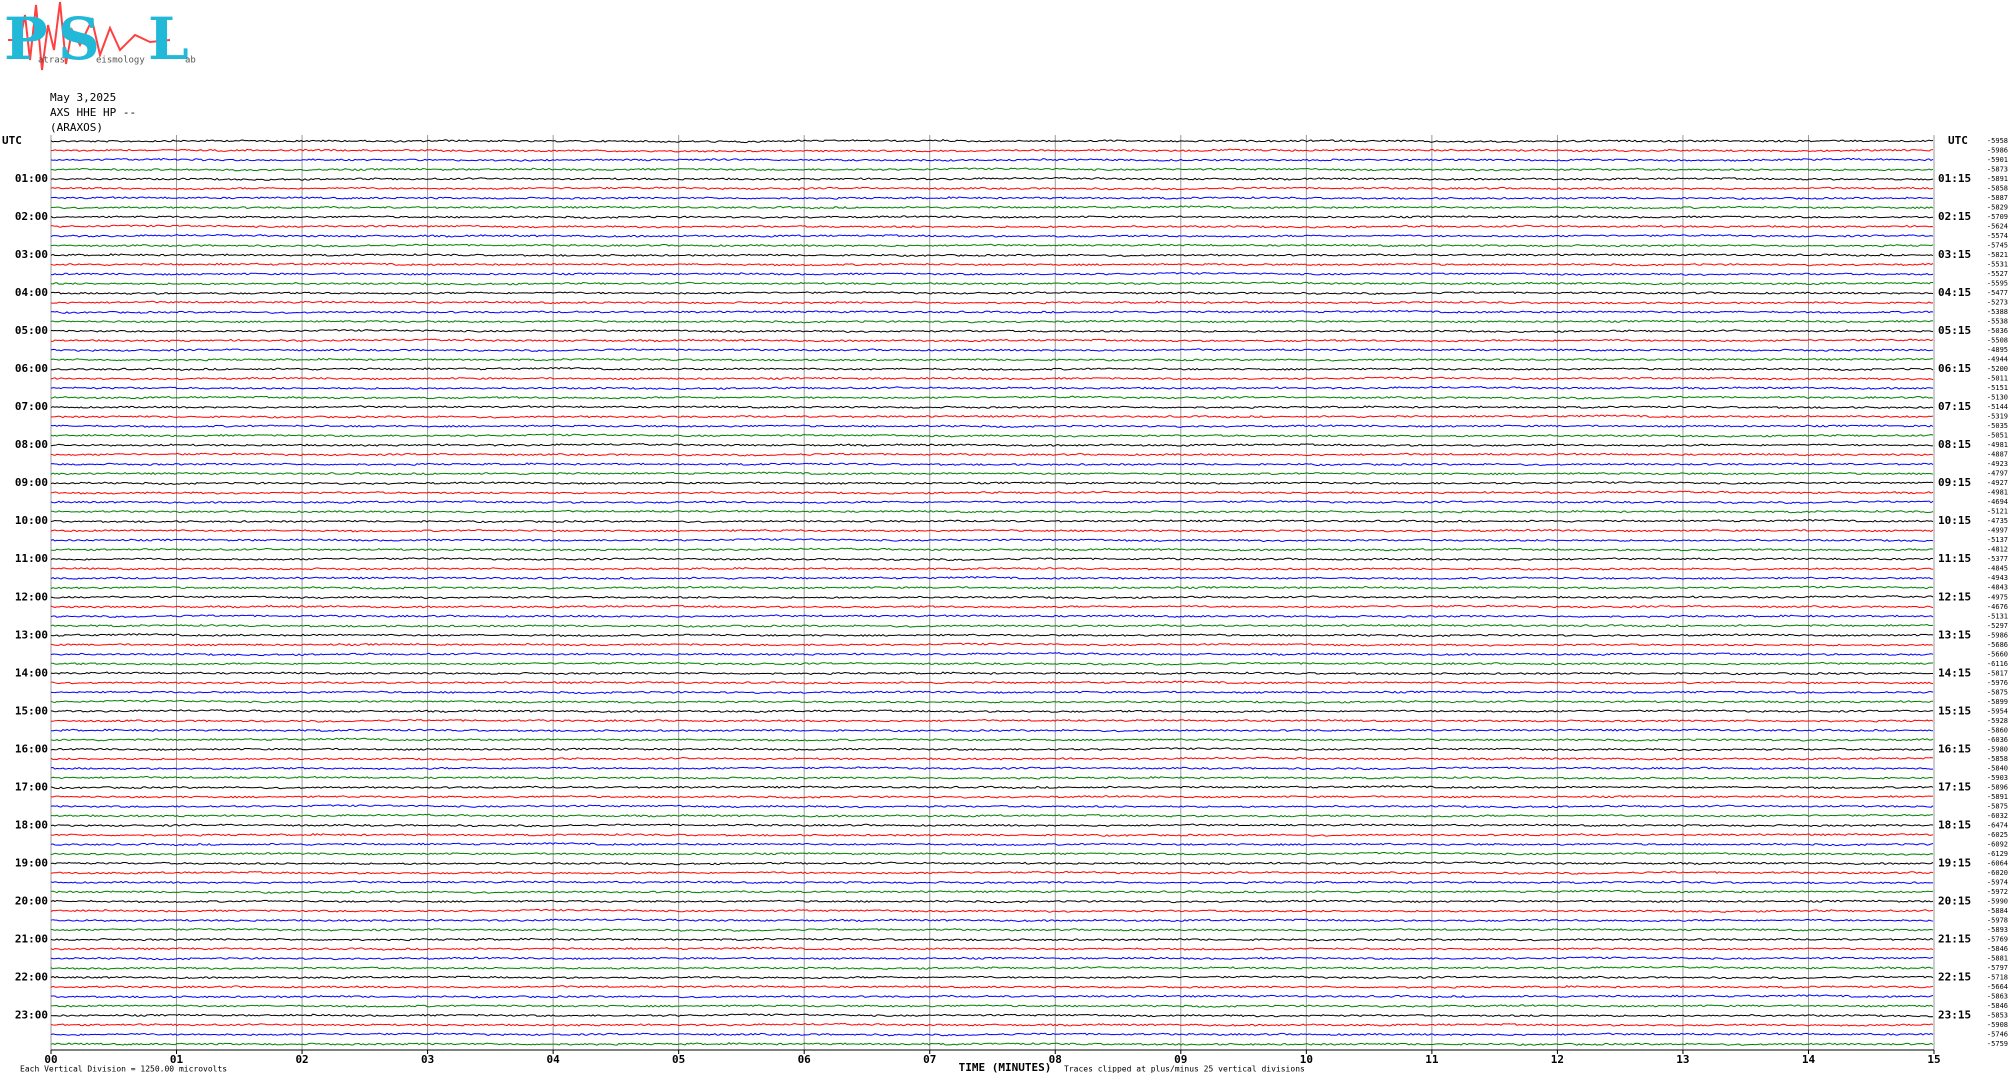  What do you see at coordinates (31, 786) in the screenshot?
I see `hour-label: 17:00` at bounding box center [31, 786].